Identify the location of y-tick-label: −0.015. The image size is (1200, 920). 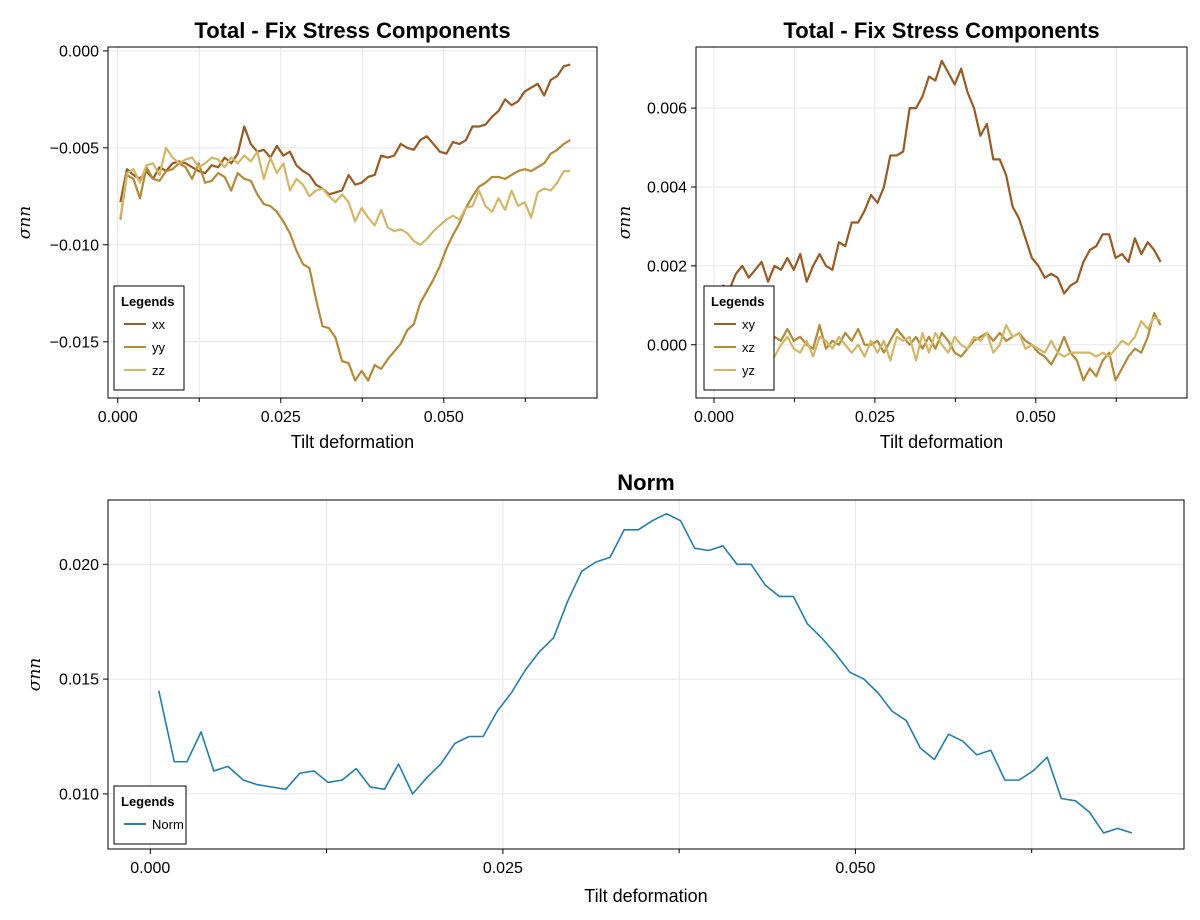
(74, 342).